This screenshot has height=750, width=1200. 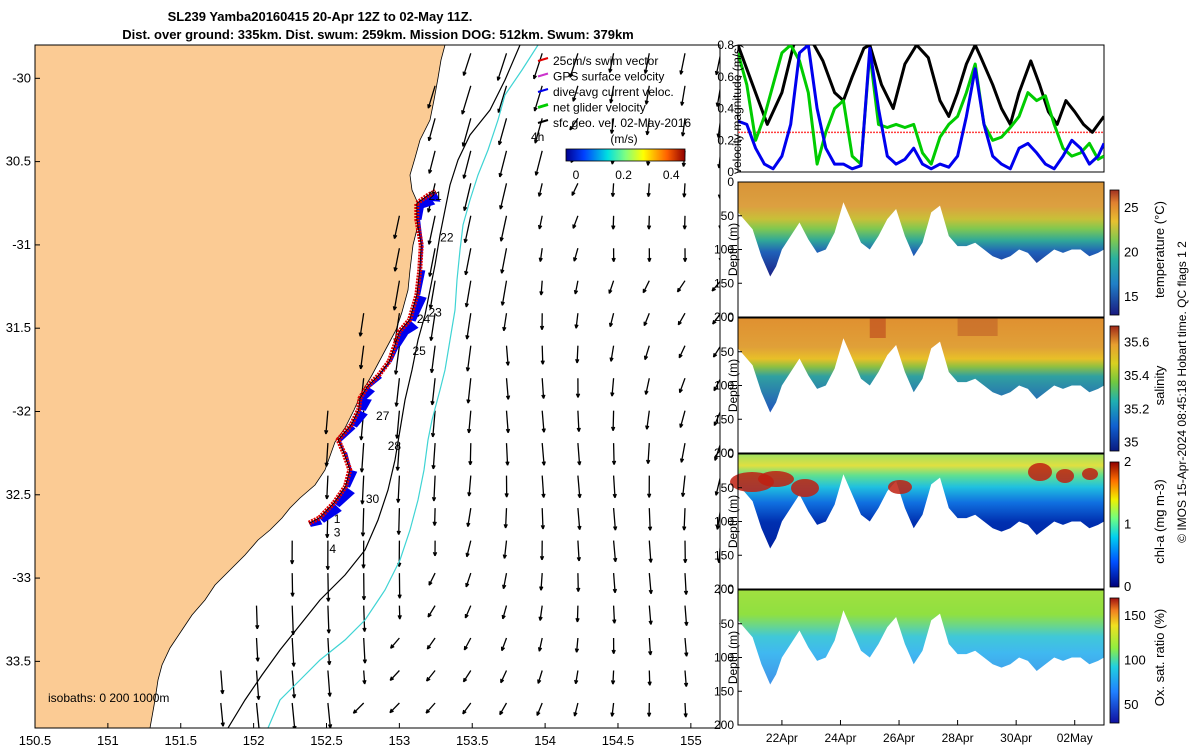 What do you see at coordinates (782, 738) in the screenshot?
I see `time-tick-label: 22Apr` at bounding box center [782, 738].